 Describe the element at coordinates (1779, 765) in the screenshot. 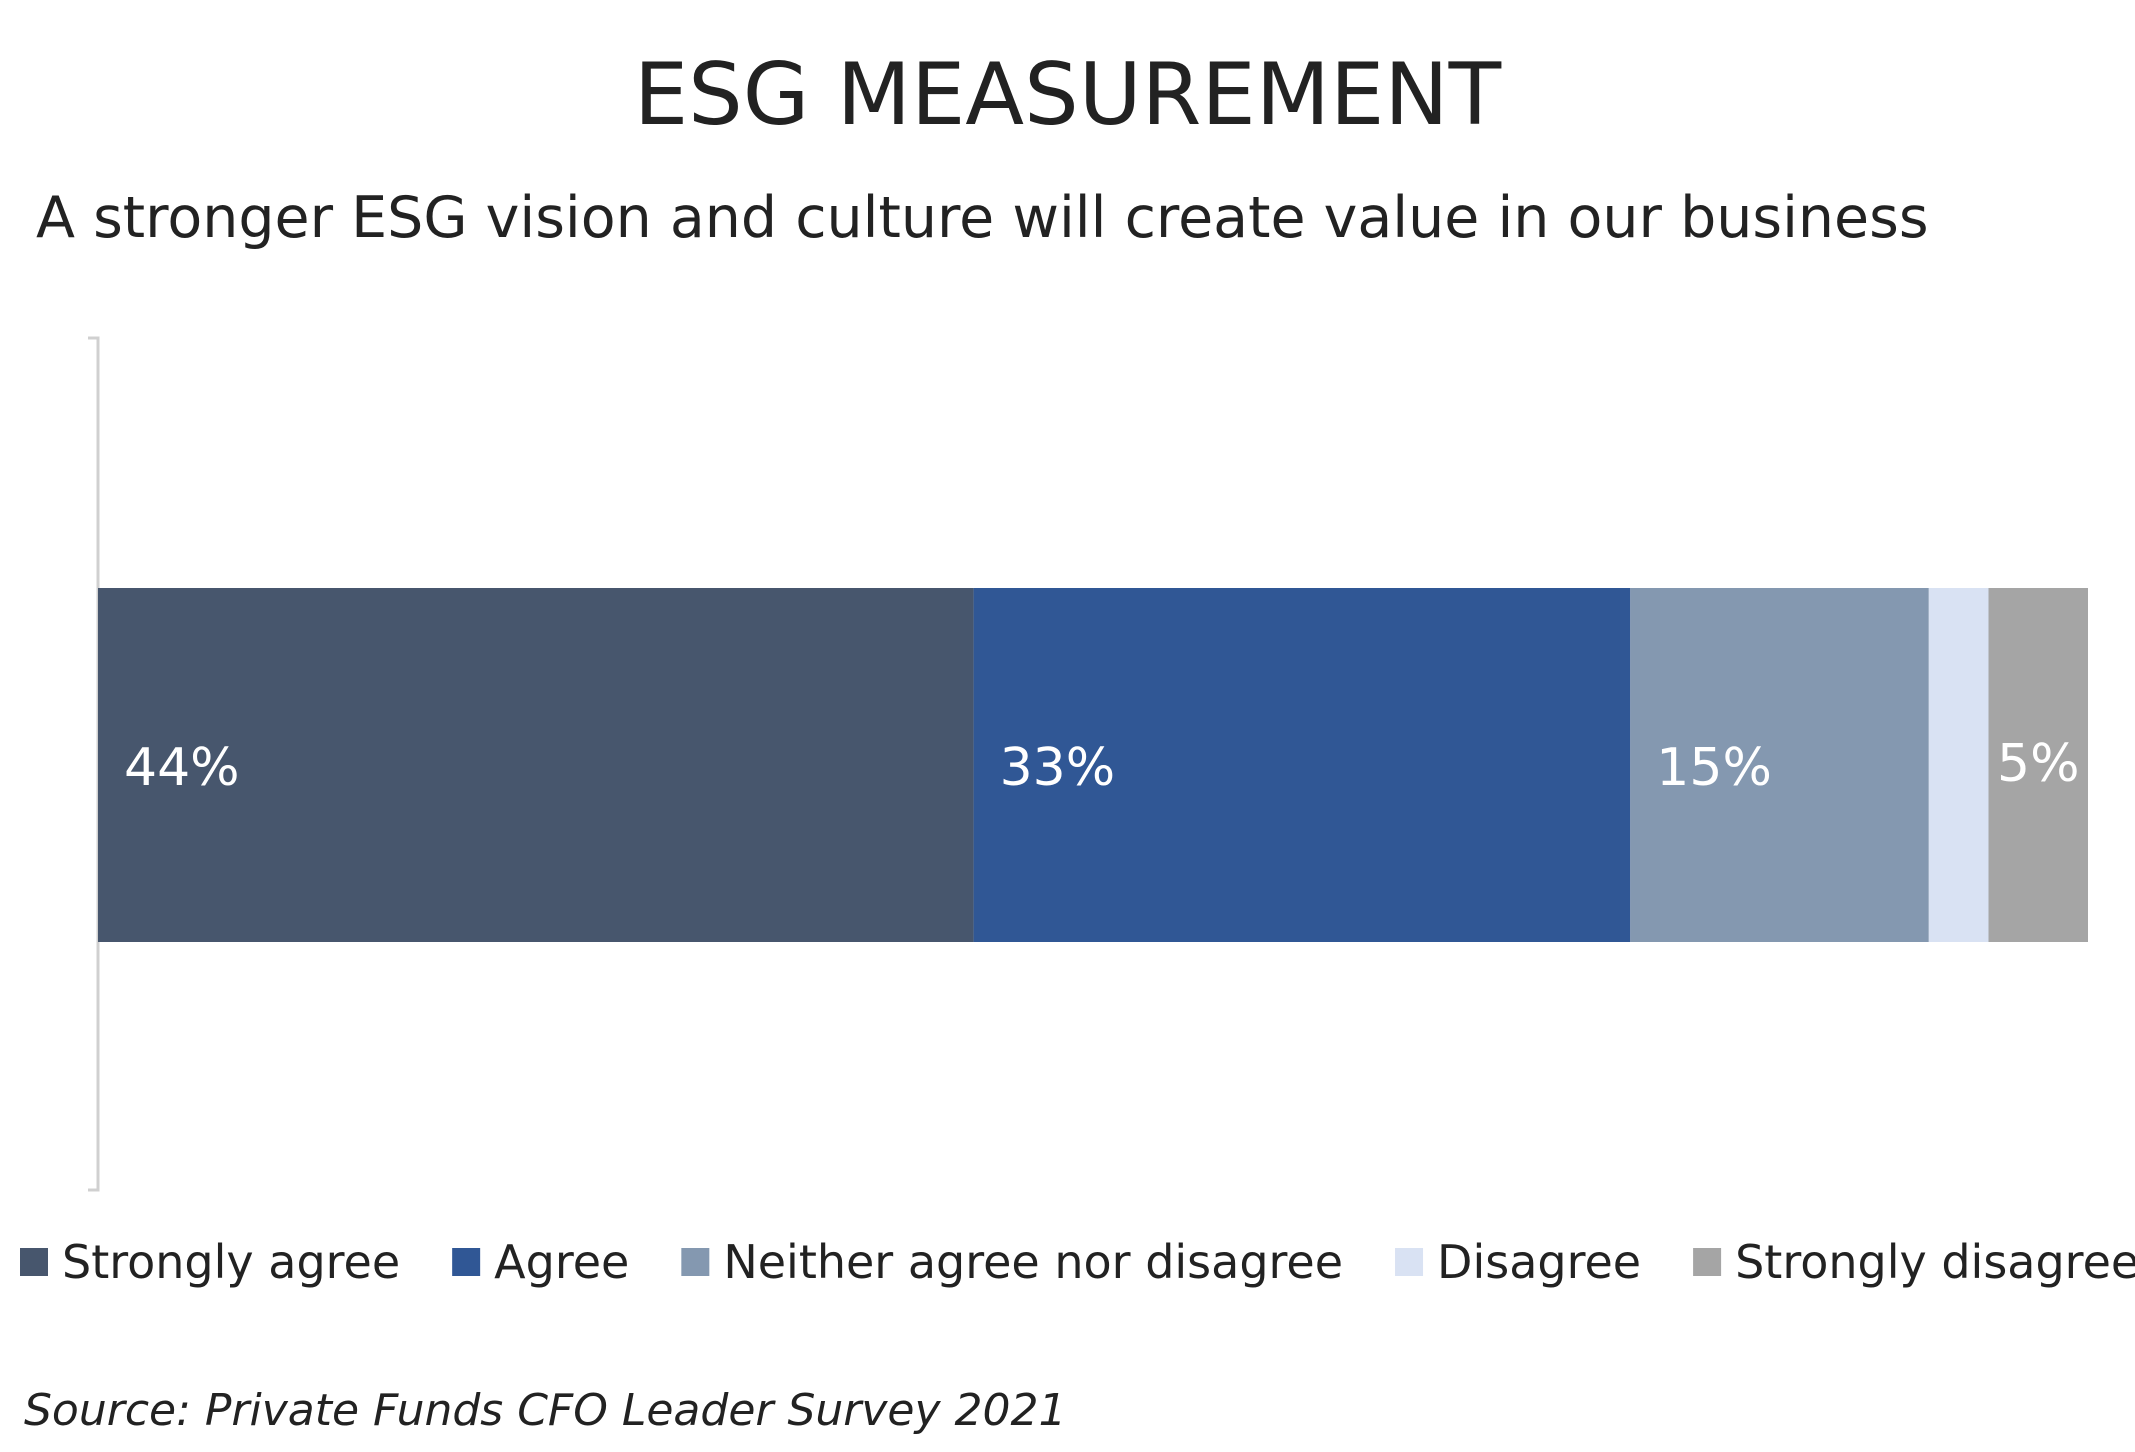

I see `bar-segment-neither-agree-nor-disagree` at that location.